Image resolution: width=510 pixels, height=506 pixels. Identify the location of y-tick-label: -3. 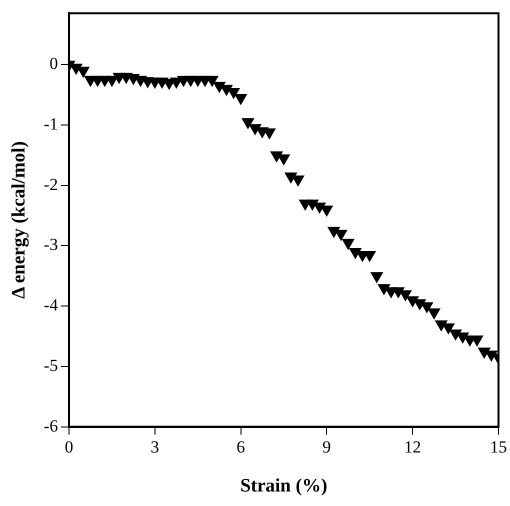
(51, 244).